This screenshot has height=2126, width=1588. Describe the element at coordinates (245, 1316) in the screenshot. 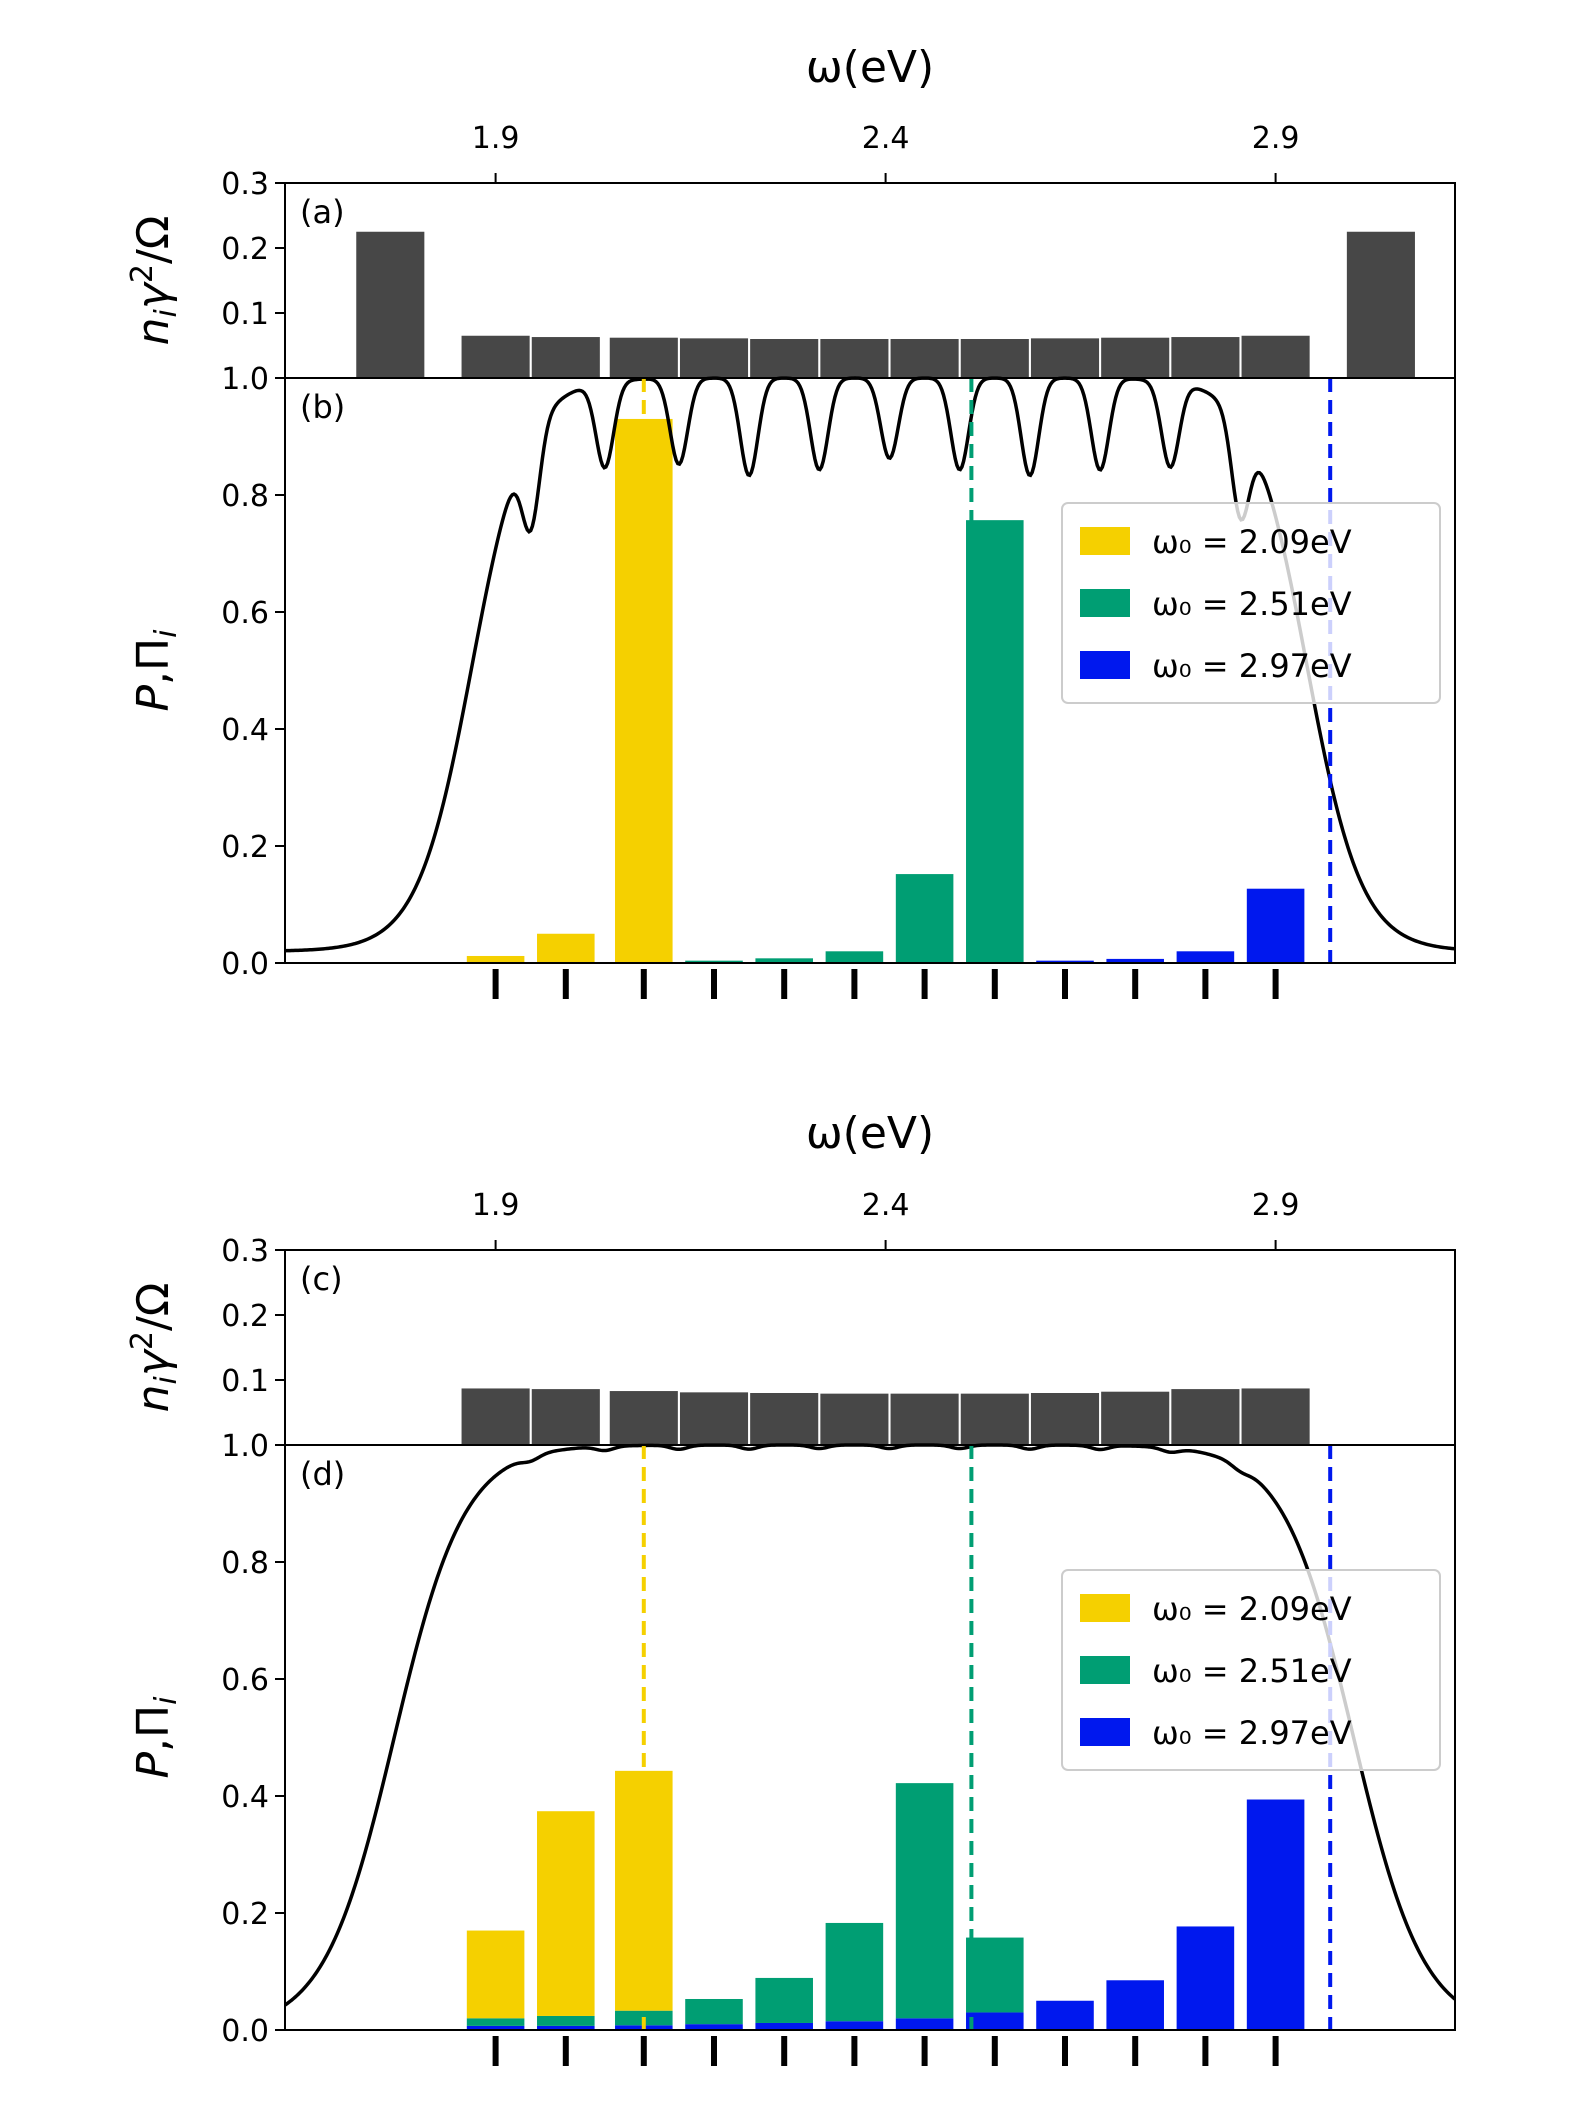

I see `density-y-tick-label: 0.2` at that location.